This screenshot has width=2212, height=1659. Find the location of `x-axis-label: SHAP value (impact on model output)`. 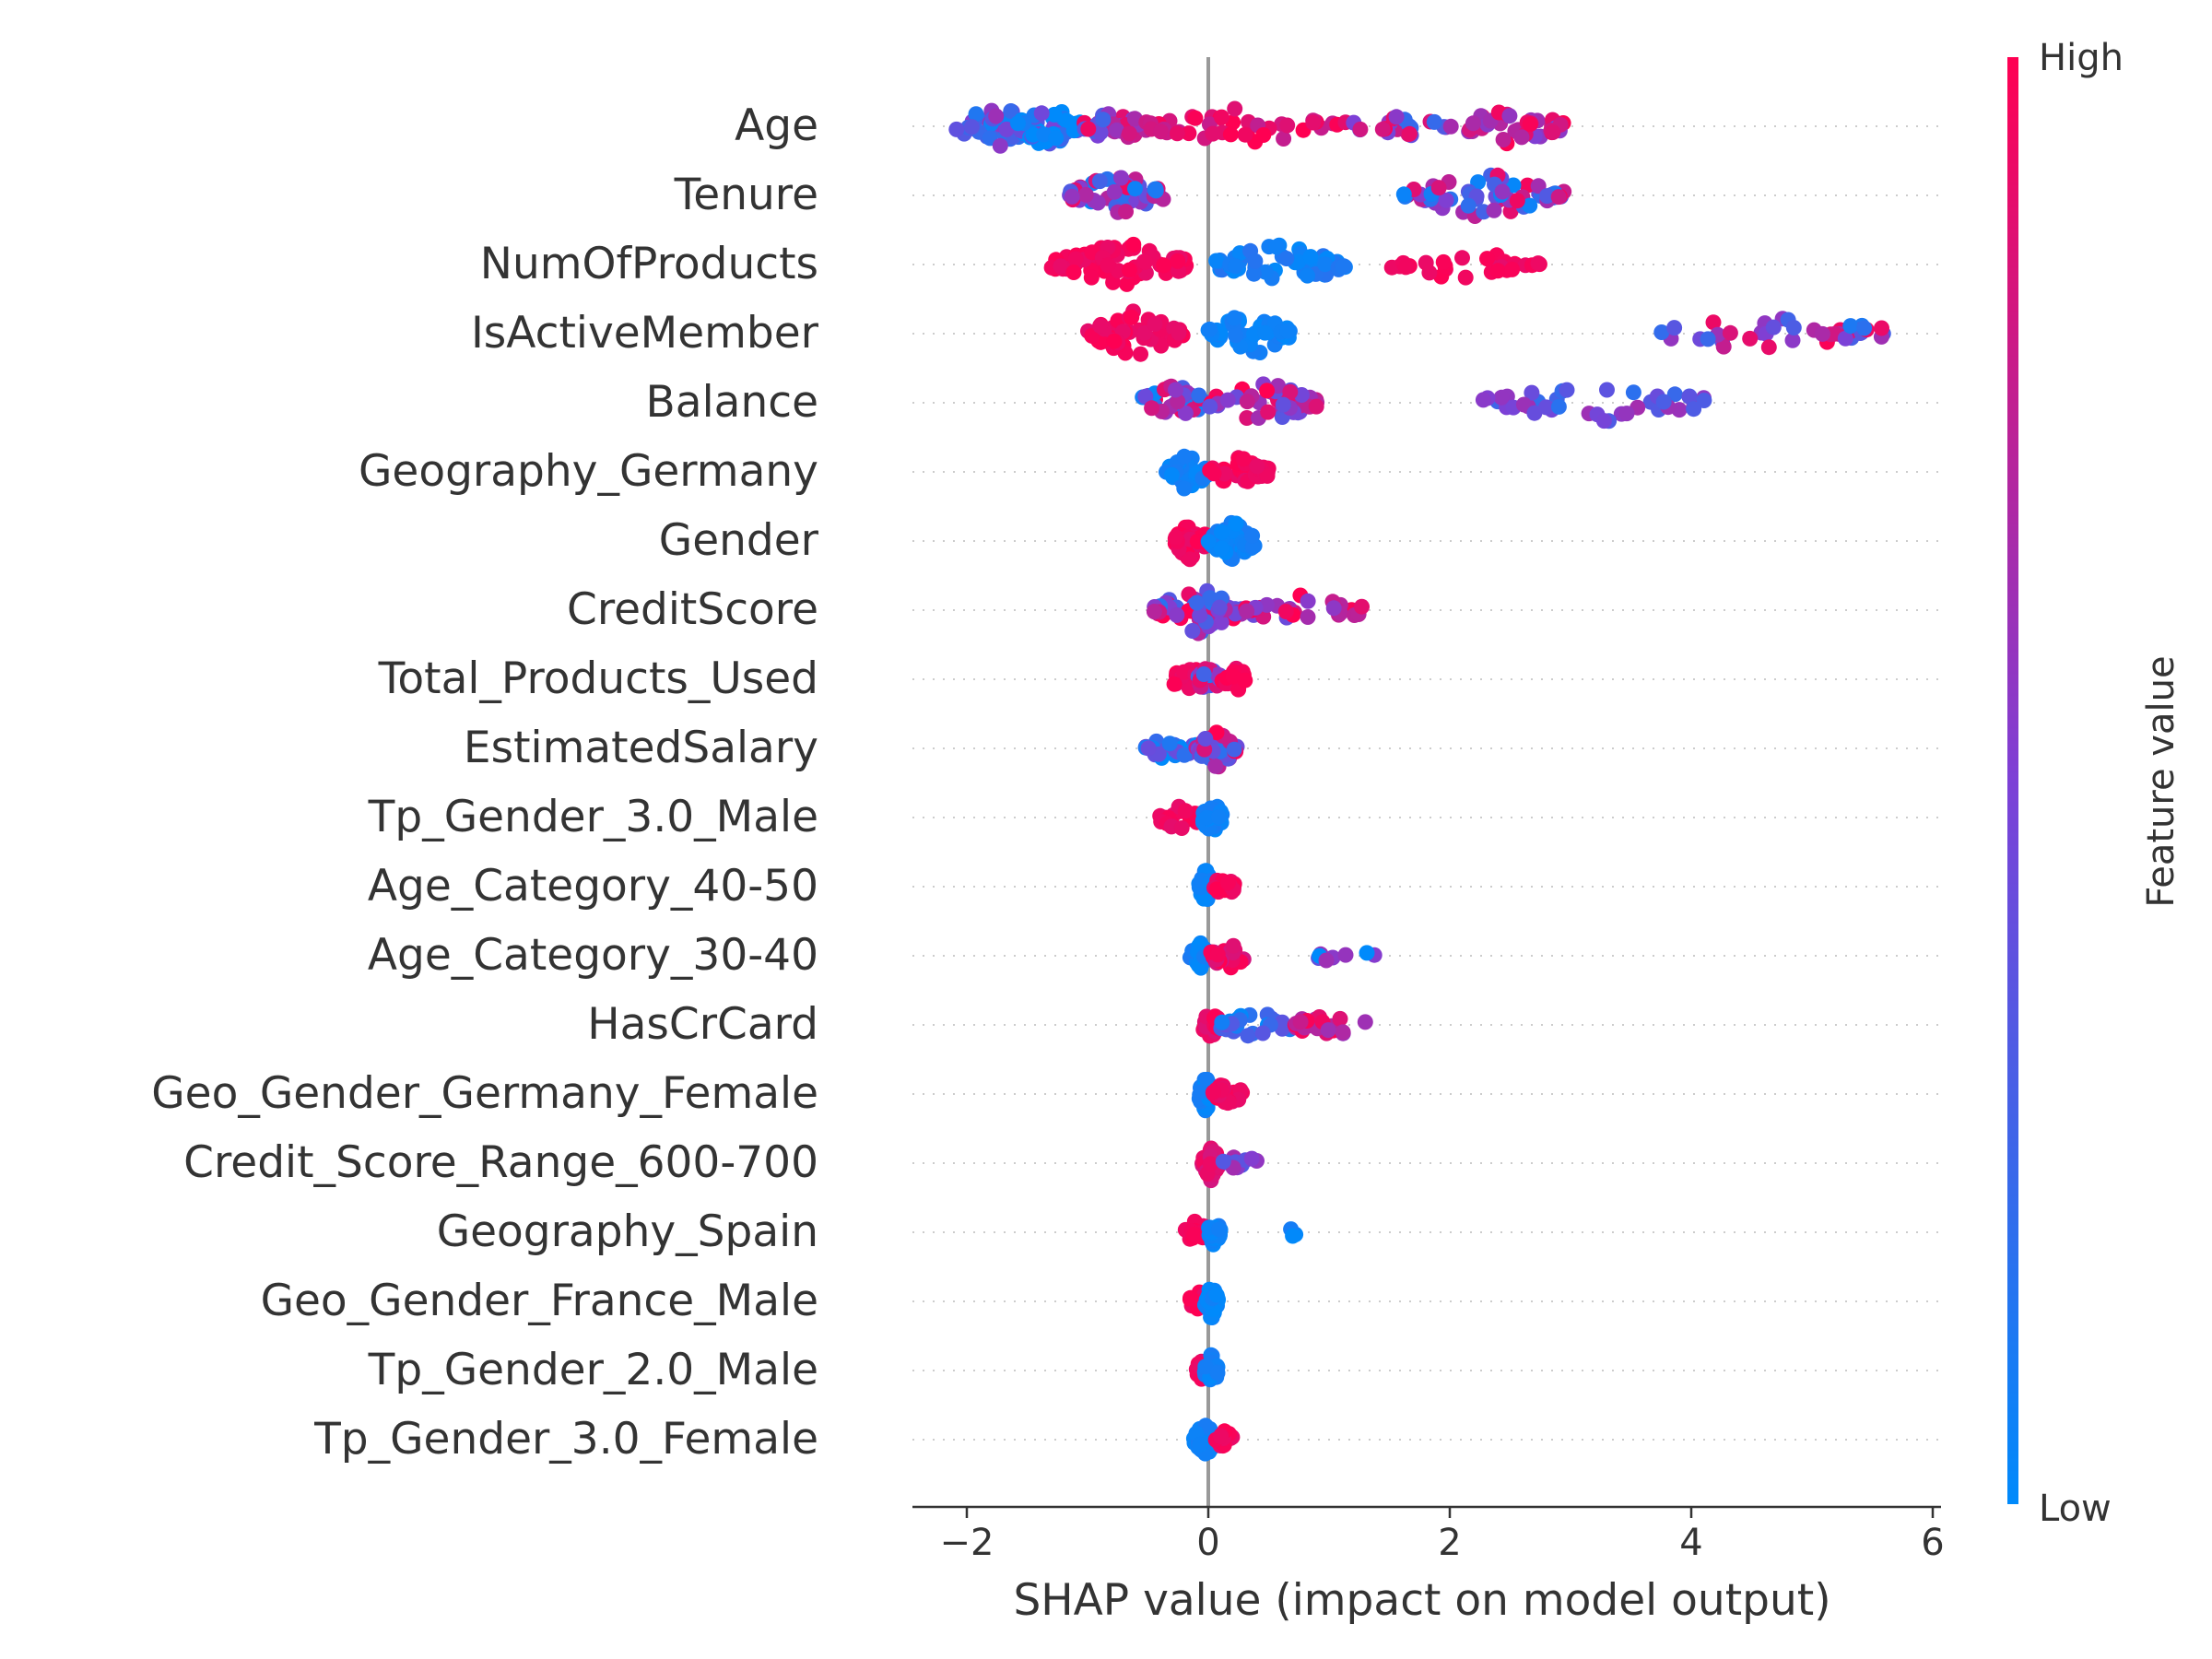

x-axis-label: SHAP value (impact on model output) is located at coordinates (1421, 1600).